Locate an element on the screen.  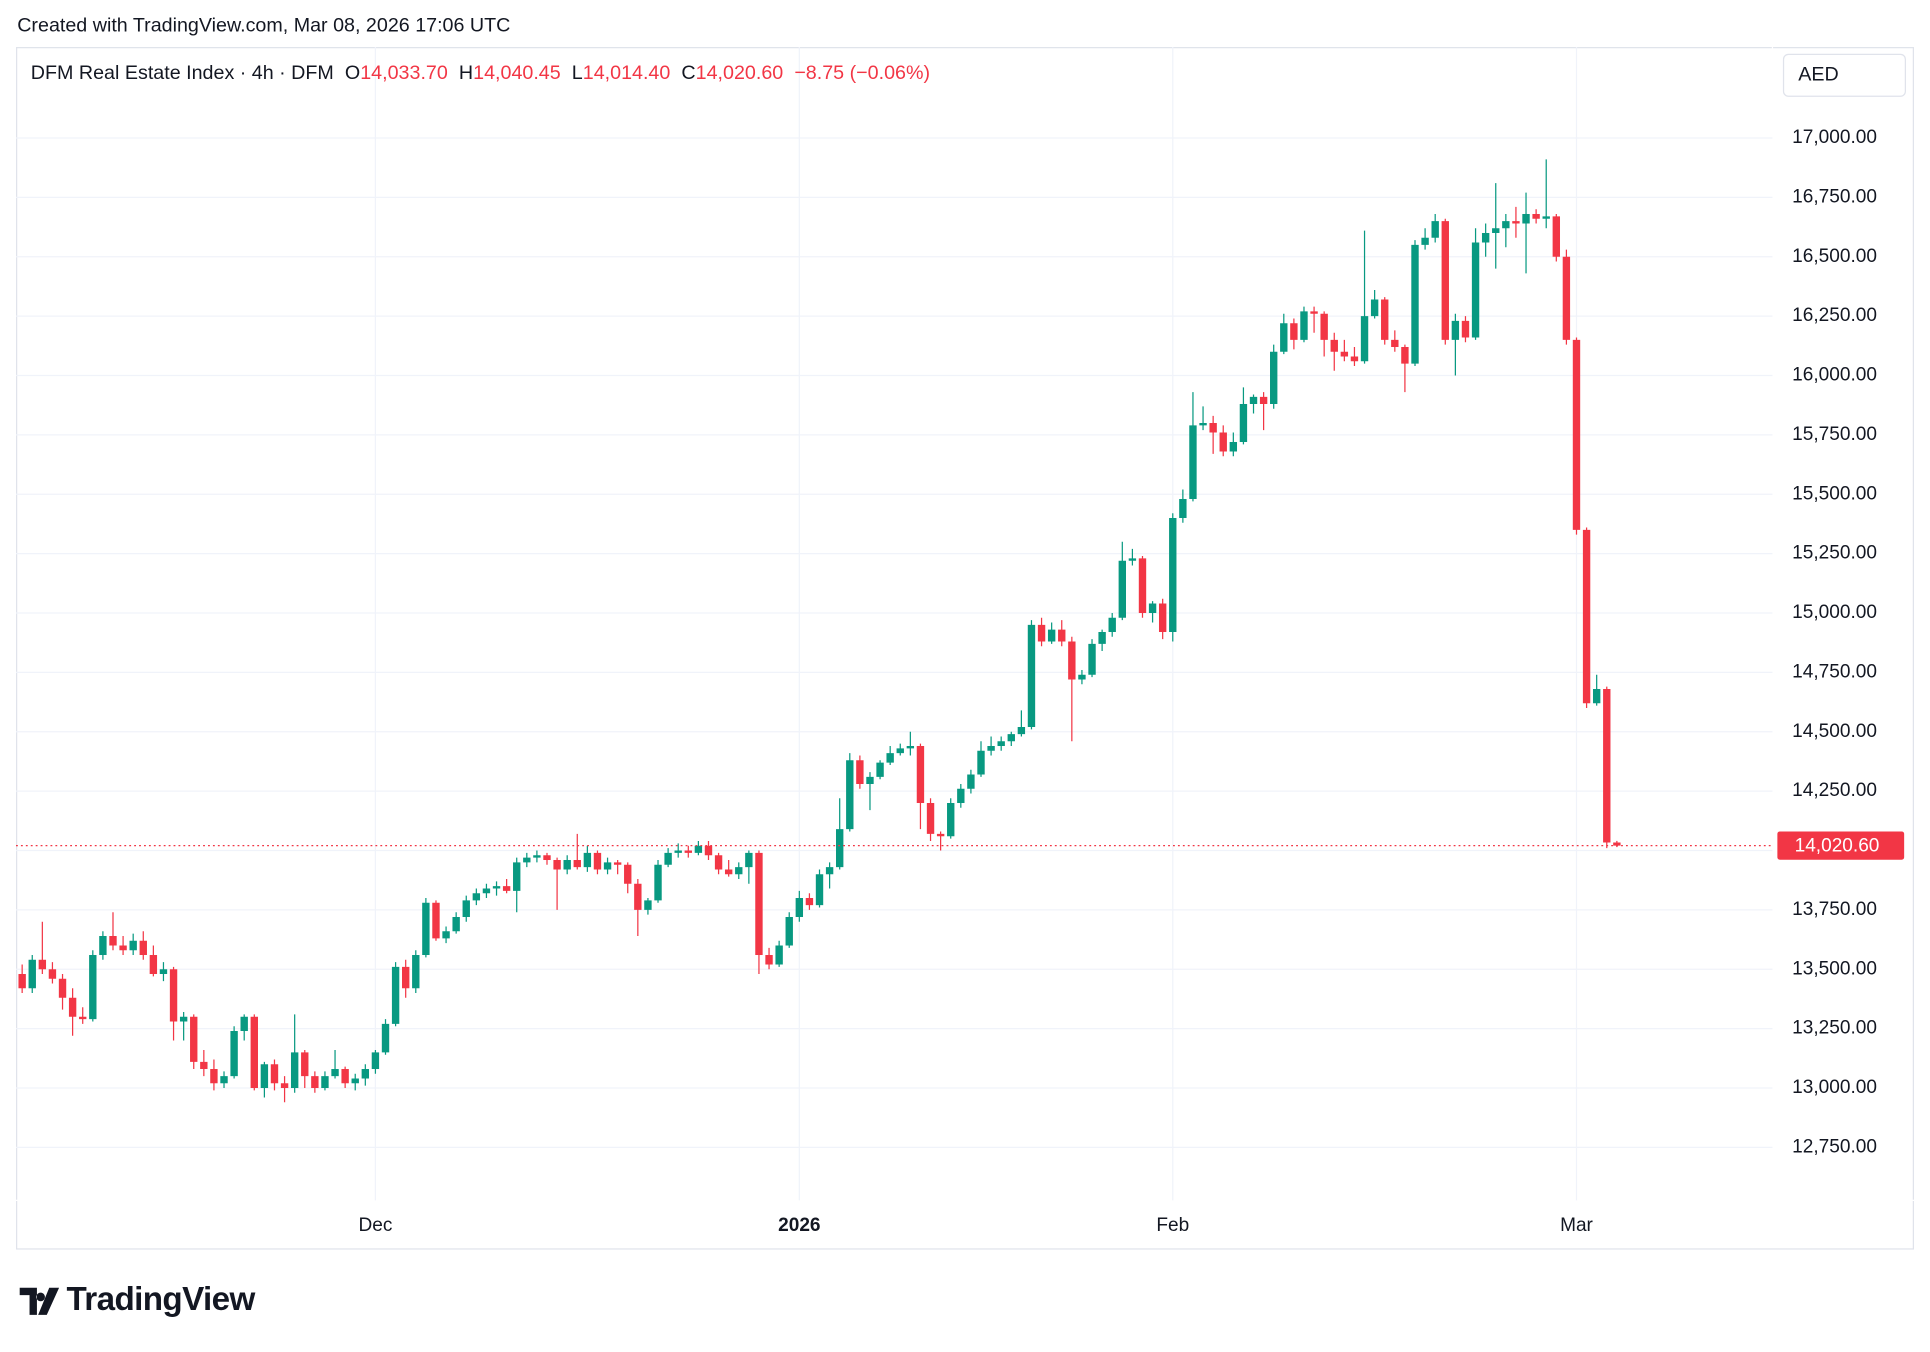
legend-text: 14,033.70 is located at coordinates (404, 73).